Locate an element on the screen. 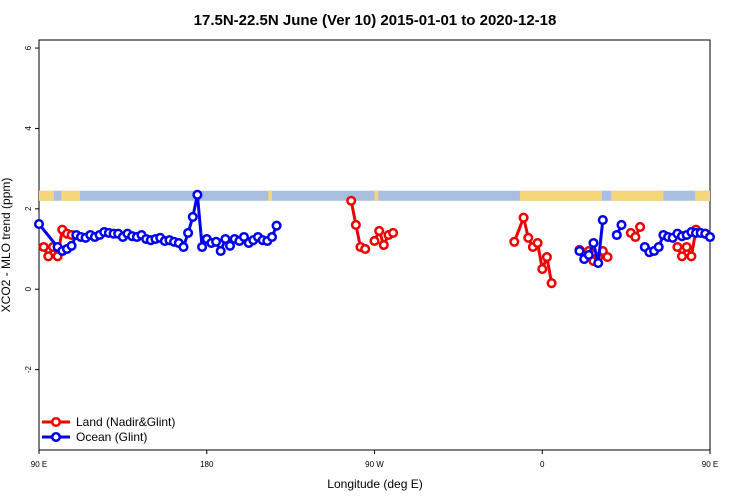  y-tick-label: 4 is located at coordinates (28, 128).